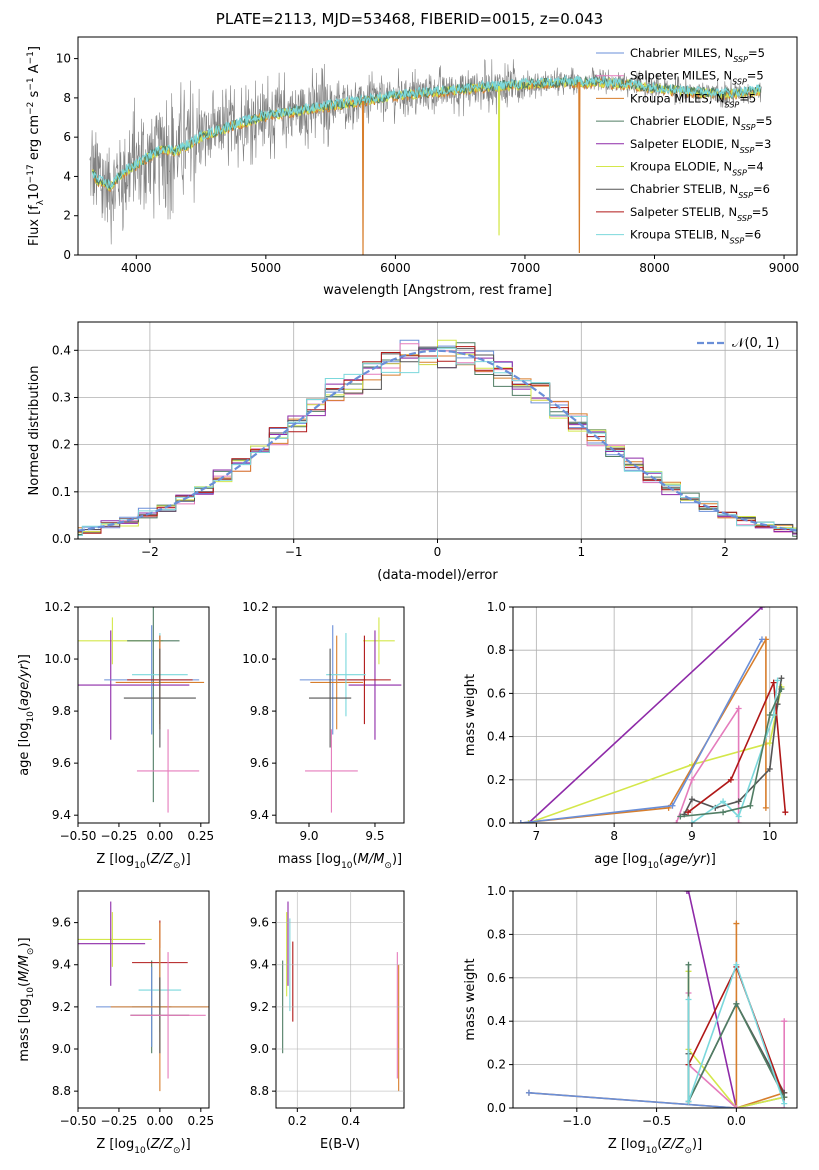  I want to click on x-tick-label: 5000, so click(266, 268).